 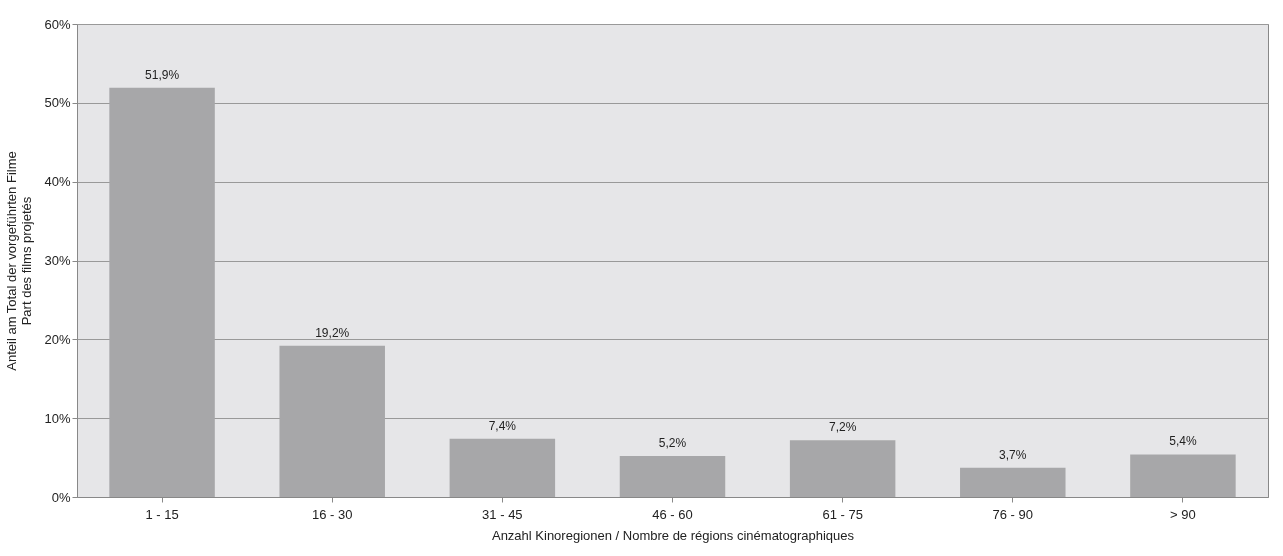 What do you see at coordinates (19, 261) in the screenshot?
I see `y-axis-title: Anteil am Total der vorgeführten Filme Part des films projetés` at bounding box center [19, 261].